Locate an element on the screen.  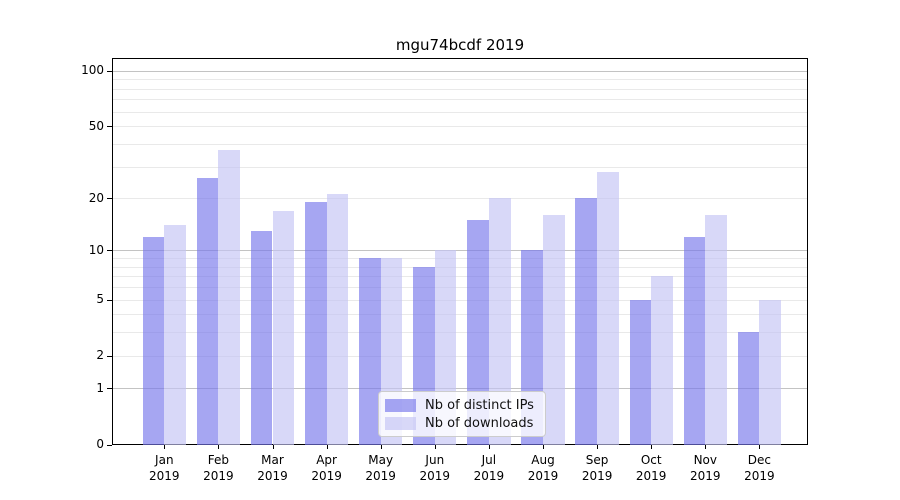
x-tick-mark-apr is located at coordinates (327, 447).